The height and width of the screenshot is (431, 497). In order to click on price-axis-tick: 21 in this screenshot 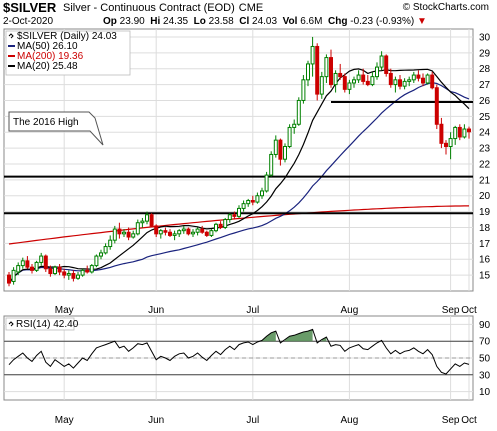, I will do `click(485, 180)`.